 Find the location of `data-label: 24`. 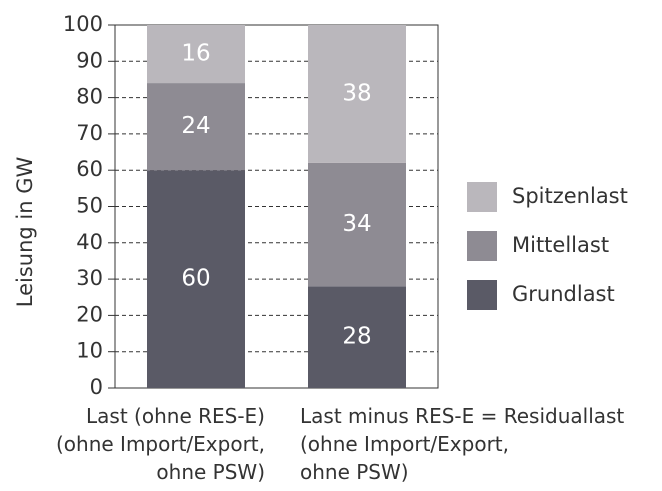

data-label: 24 is located at coordinates (195, 126).